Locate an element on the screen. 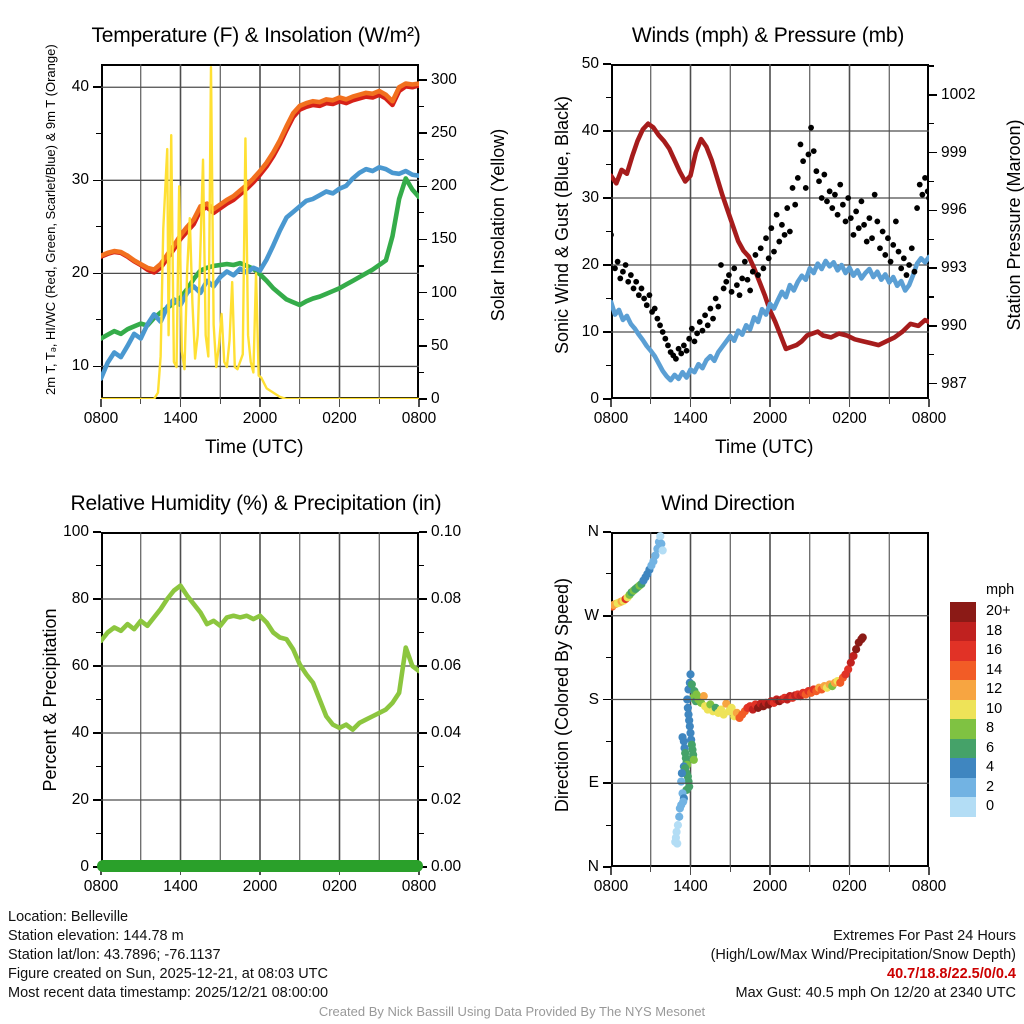 The height and width of the screenshot is (1024, 1024). x-tick-label: 0800 is located at coordinates (101, 418).